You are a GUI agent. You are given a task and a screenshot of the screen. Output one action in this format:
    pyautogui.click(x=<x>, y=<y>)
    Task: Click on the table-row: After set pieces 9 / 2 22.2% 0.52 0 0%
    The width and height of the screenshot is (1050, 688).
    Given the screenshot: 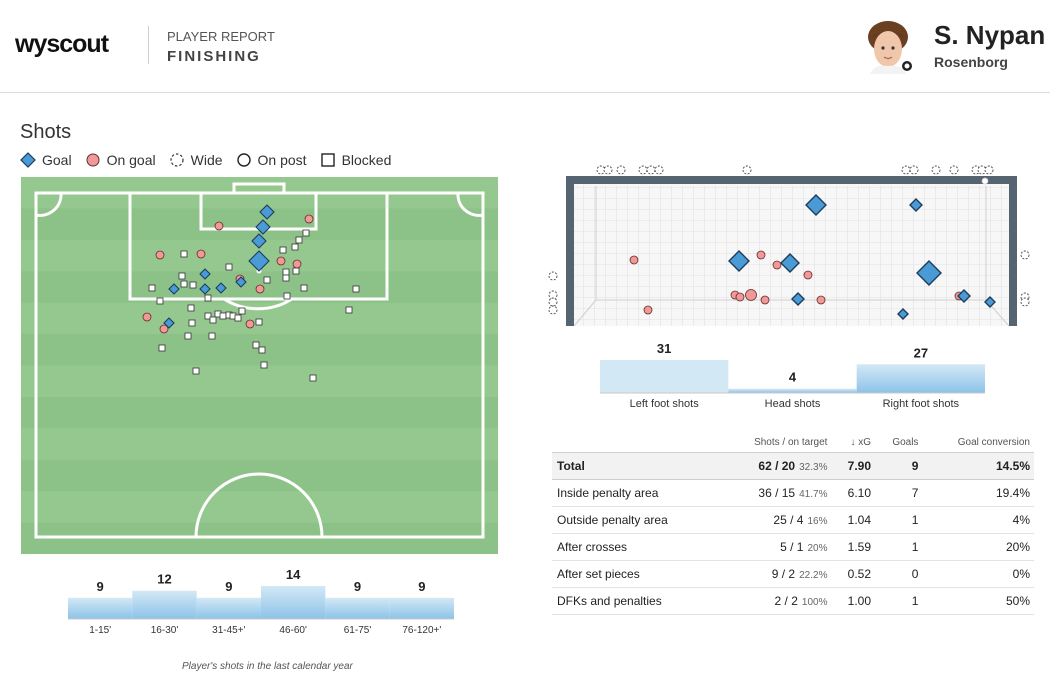 What is the action you would take?
    pyautogui.click(x=793, y=574)
    